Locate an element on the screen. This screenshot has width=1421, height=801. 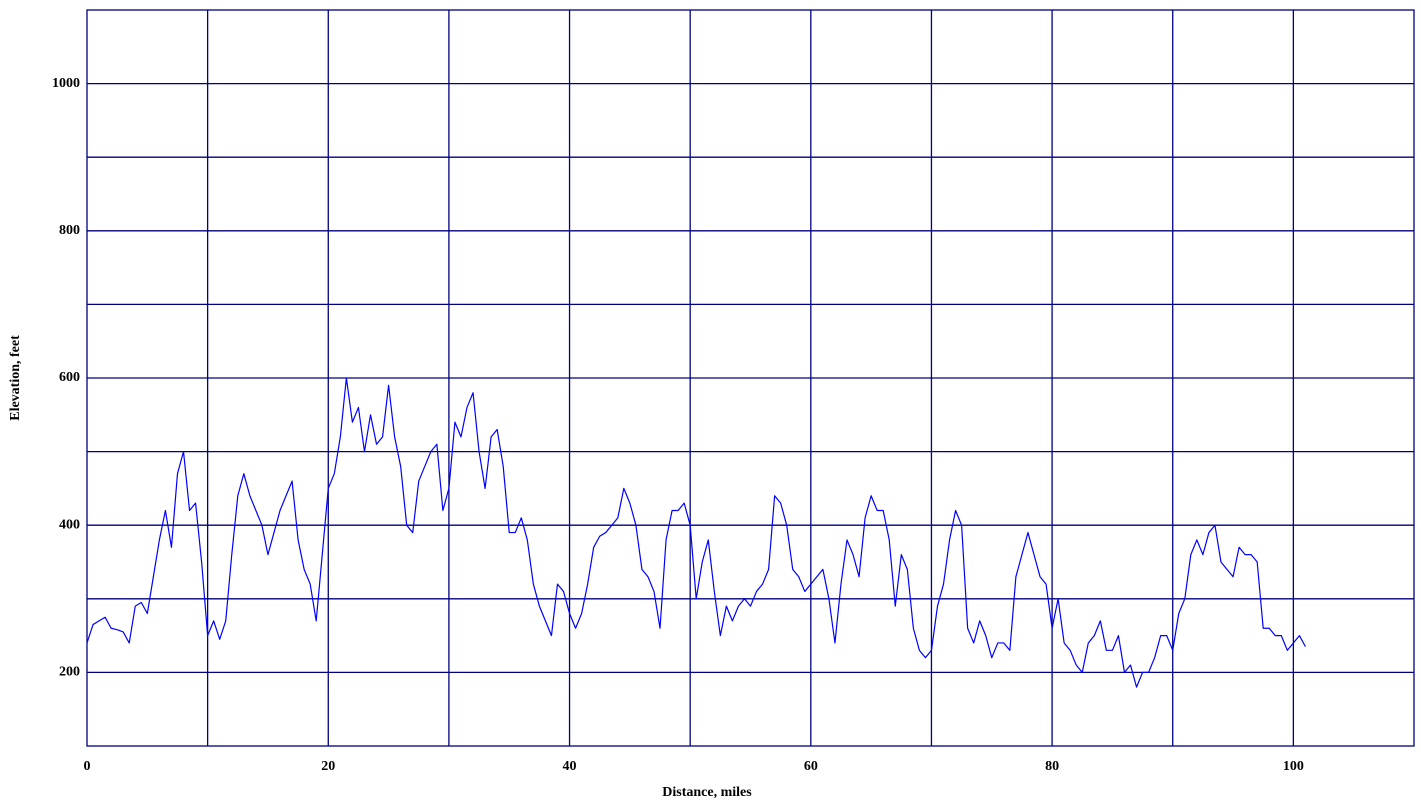
y-tick-label: 1000 is located at coordinates (66, 83).